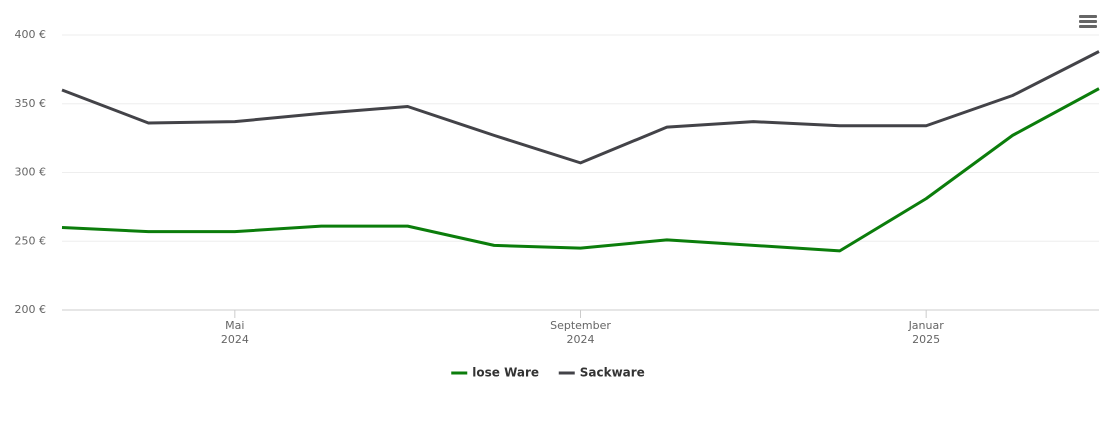  I want to click on legend: lose Ware Sackware, so click(548, 373).